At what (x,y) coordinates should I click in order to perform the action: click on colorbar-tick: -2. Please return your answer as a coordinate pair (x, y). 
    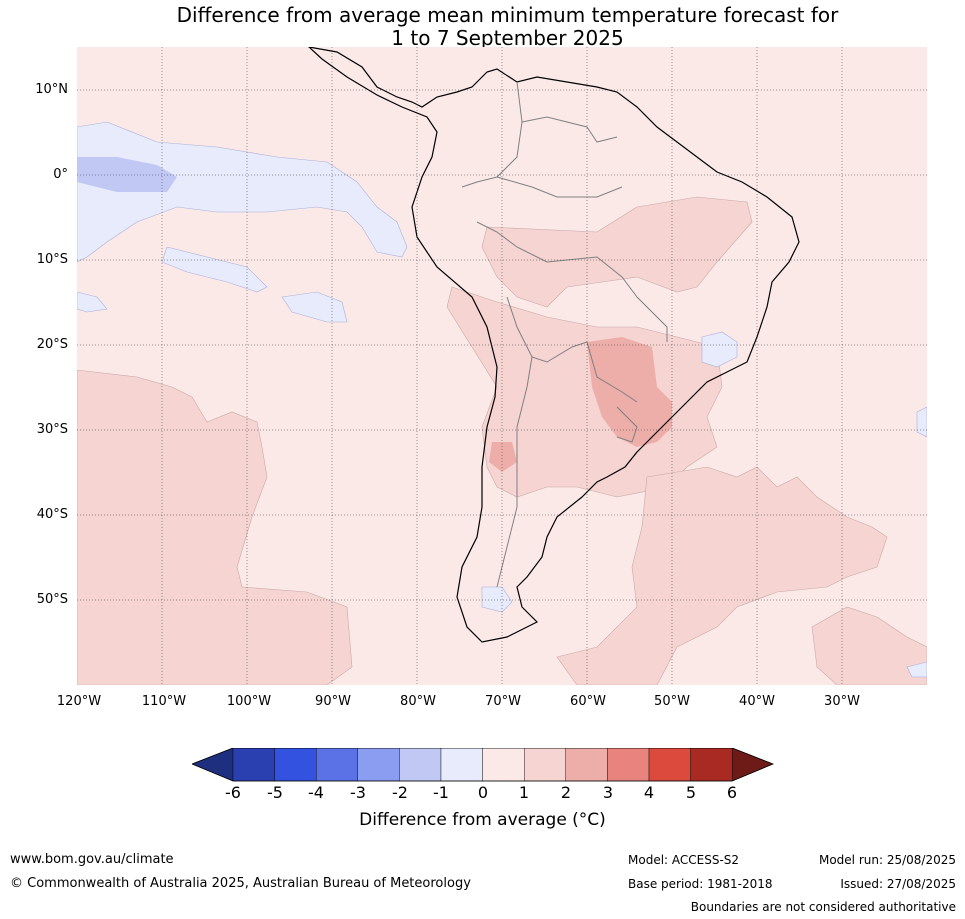
    Looking at the image, I should click on (400, 792).